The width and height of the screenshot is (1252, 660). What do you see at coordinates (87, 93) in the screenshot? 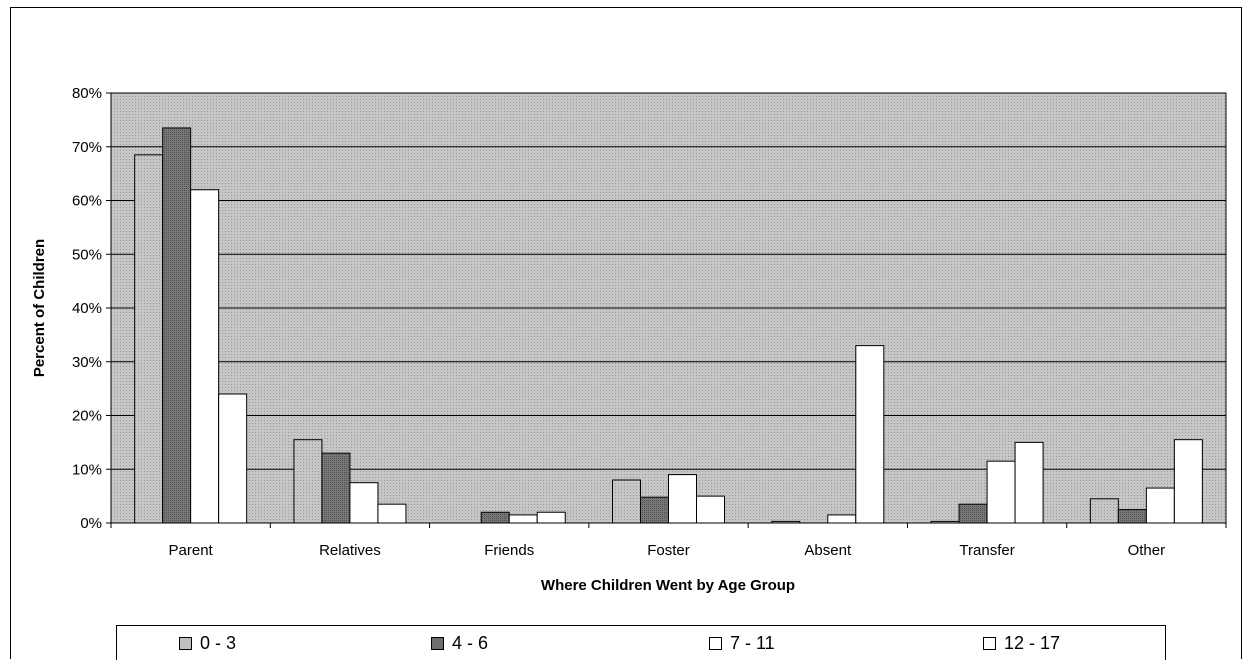
I see `y-tick-label: 80%` at bounding box center [87, 93].